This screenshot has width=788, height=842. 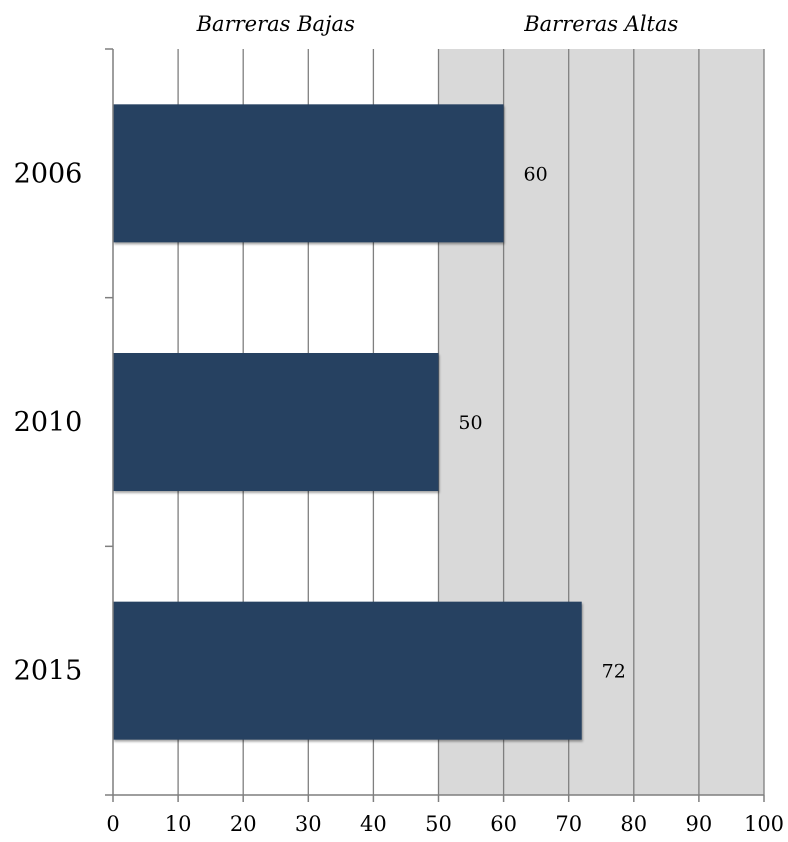 What do you see at coordinates (600, 24) in the screenshot?
I see `region-label-2: Barreras Altas` at bounding box center [600, 24].